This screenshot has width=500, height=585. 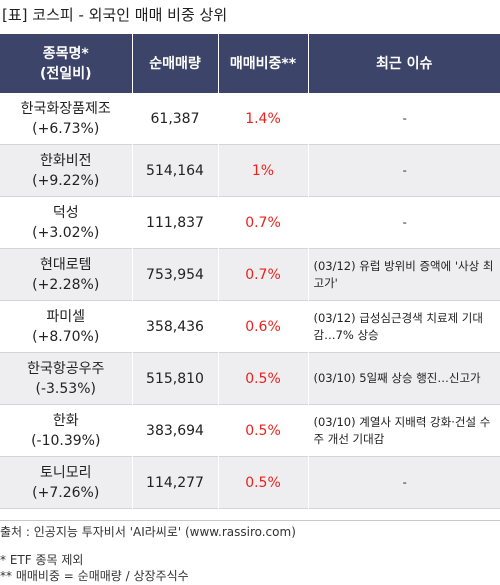 I want to click on header-stock-name-line2: (전일비), so click(x=66, y=73).